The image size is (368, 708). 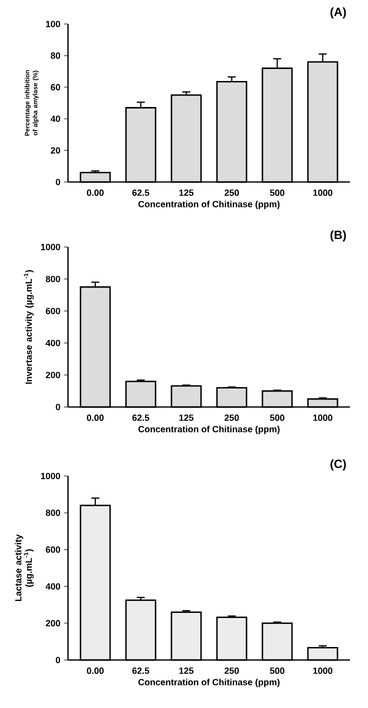 What do you see at coordinates (55, 87) in the screenshot?
I see `y-tick-label: 60` at bounding box center [55, 87].